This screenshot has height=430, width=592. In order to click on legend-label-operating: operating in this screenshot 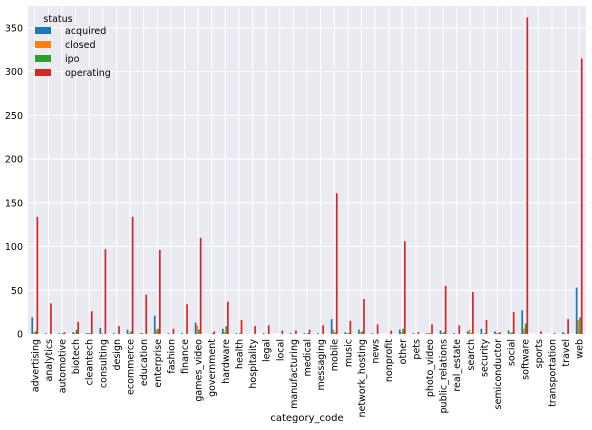, I will do `click(88, 73)`.